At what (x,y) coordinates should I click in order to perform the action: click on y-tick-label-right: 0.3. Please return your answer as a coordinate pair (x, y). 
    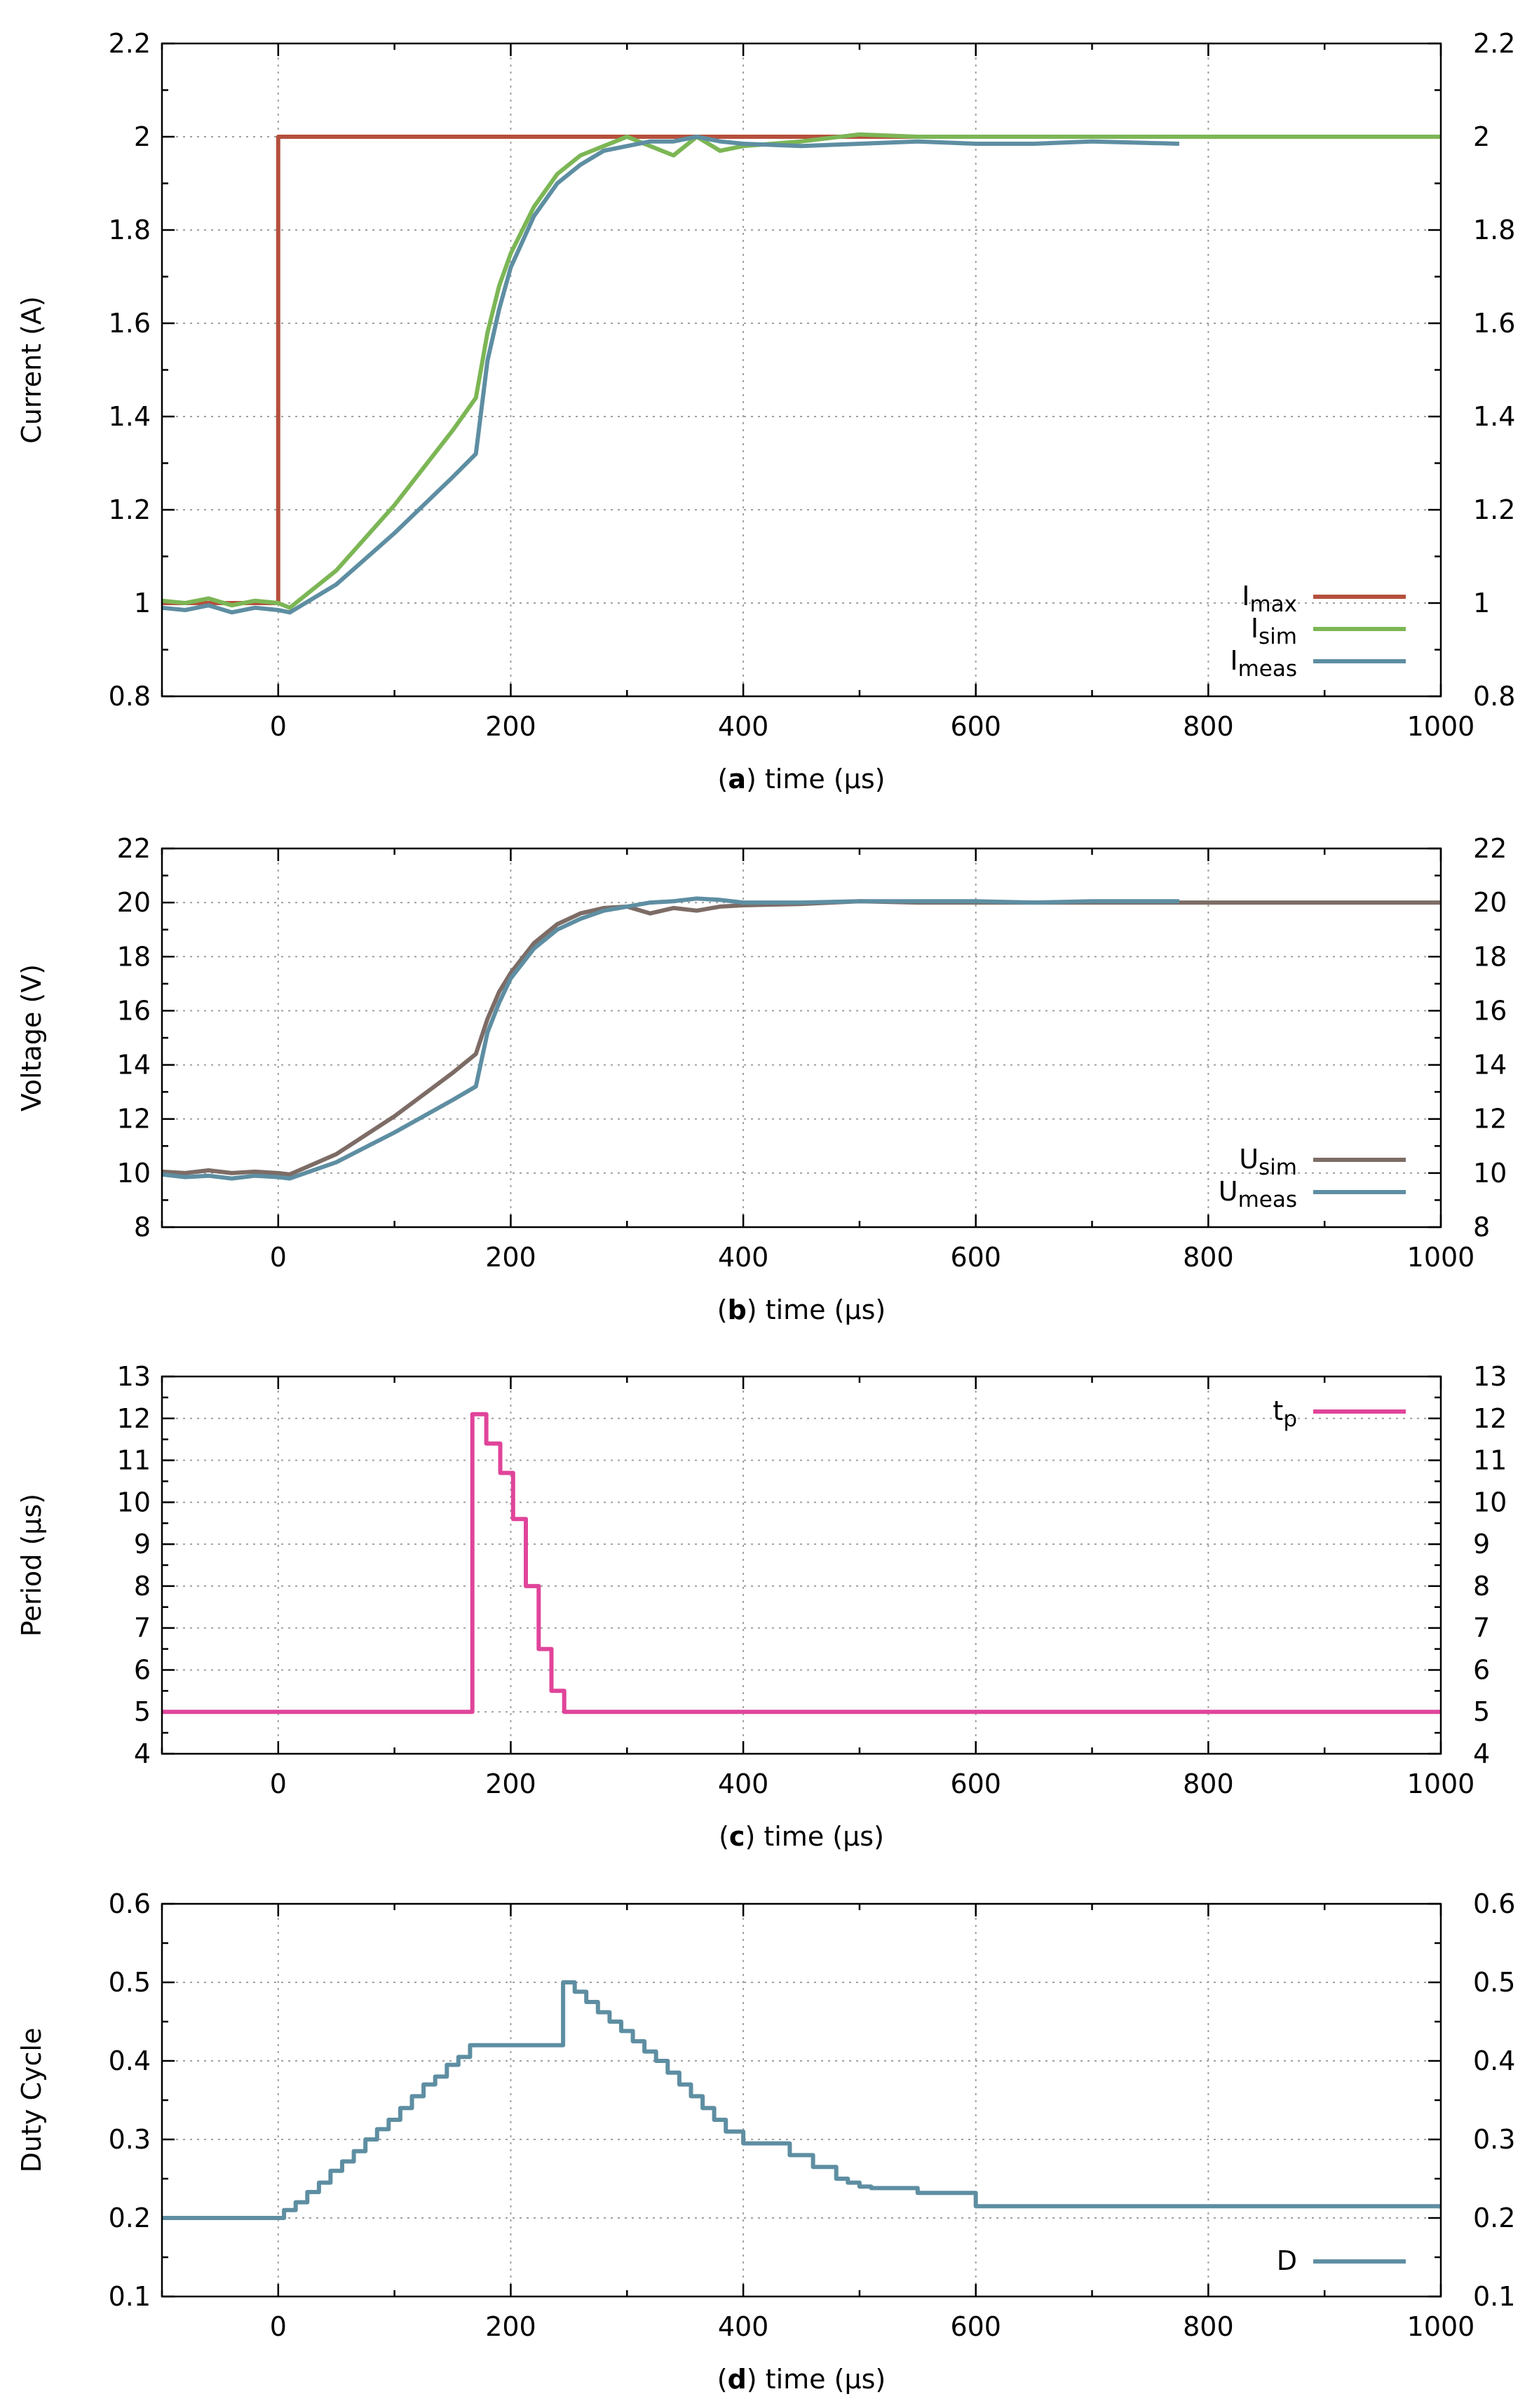
    Looking at the image, I should click on (1494, 2139).